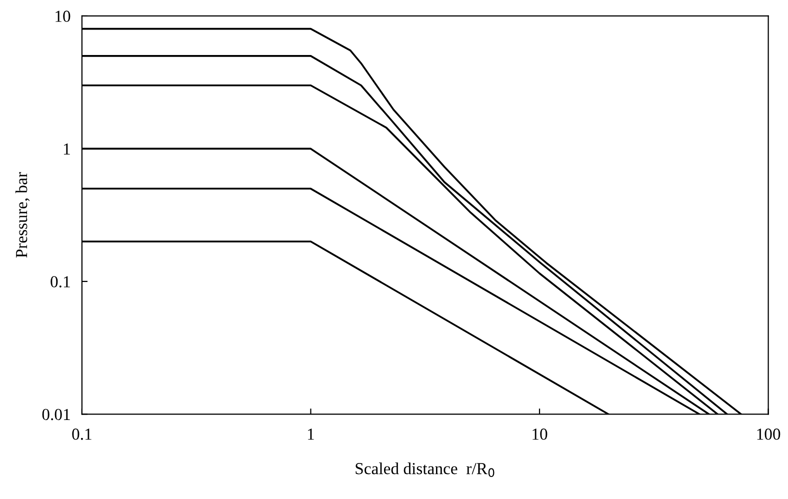 The height and width of the screenshot is (499, 788). What do you see at coordinates (540, 434) in the screenshot?
I see `x-tick-label: 10` at bounding box center [540, 434].